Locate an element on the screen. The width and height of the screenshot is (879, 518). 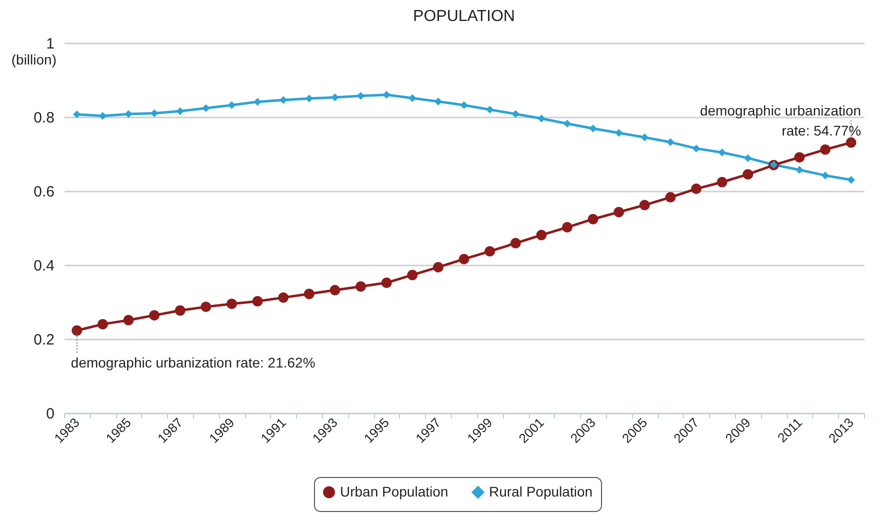
y-tick-label: 0.4 is located at coordinates (44, 266).